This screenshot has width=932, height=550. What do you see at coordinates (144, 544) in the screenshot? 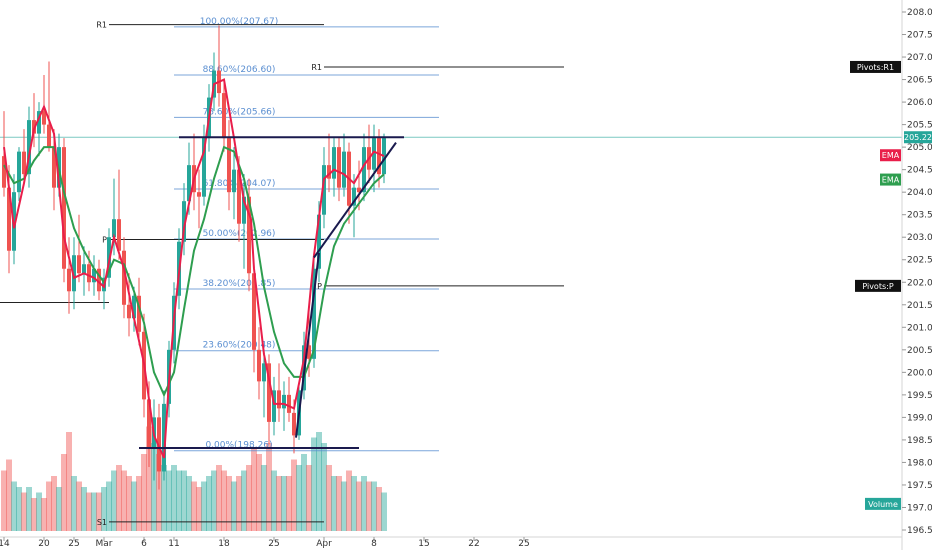
I see `time-tick-label: 6` at bounding box center [144, 544].